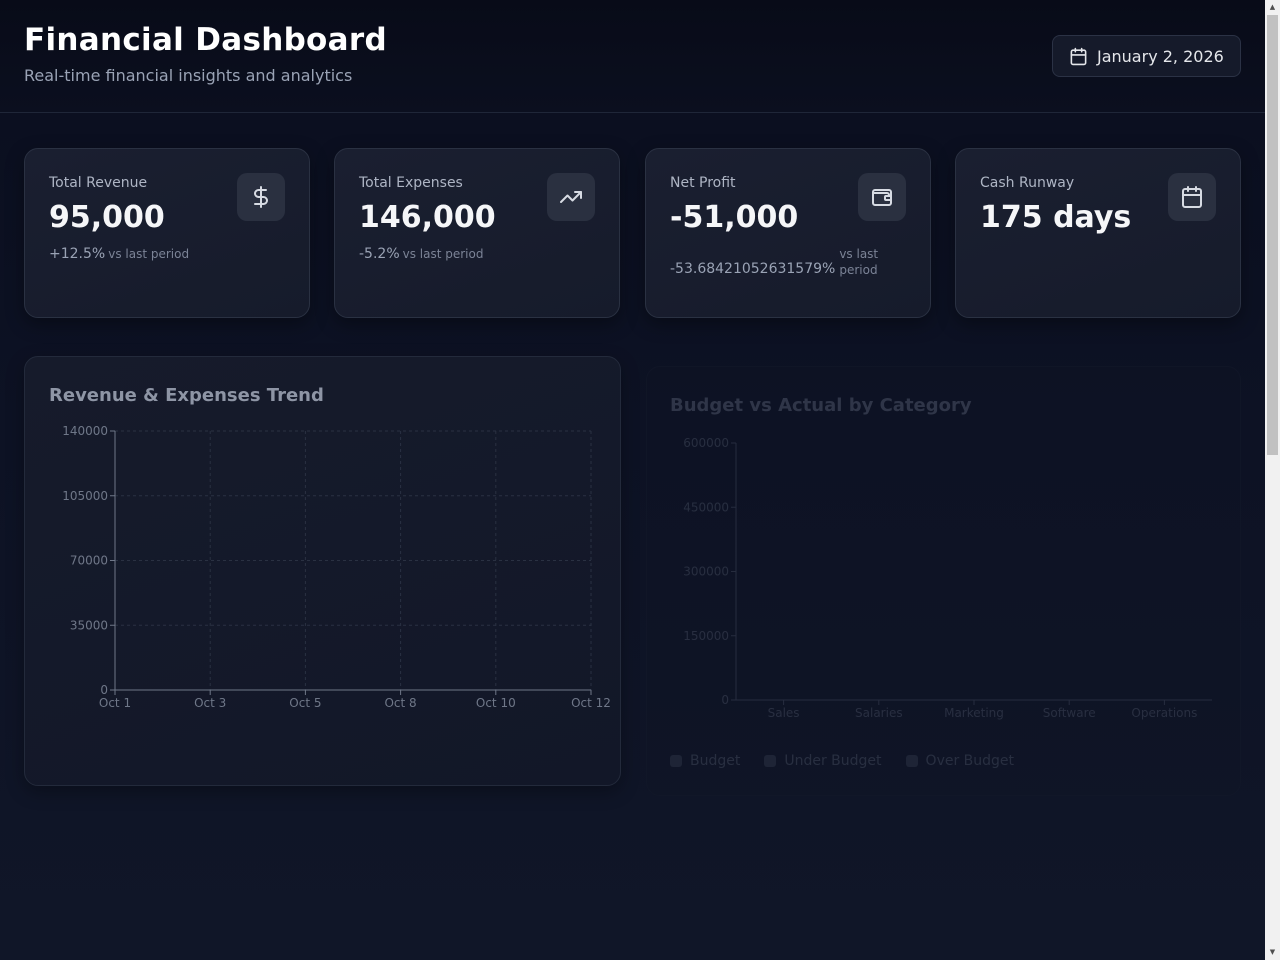 The height and width of the screenshot is (960, 1280). What do you see at coordinates (821, 405) in the screenshot?
I see `chart-title: Budget vs Actual by Category` at bounding box center [821, 405].